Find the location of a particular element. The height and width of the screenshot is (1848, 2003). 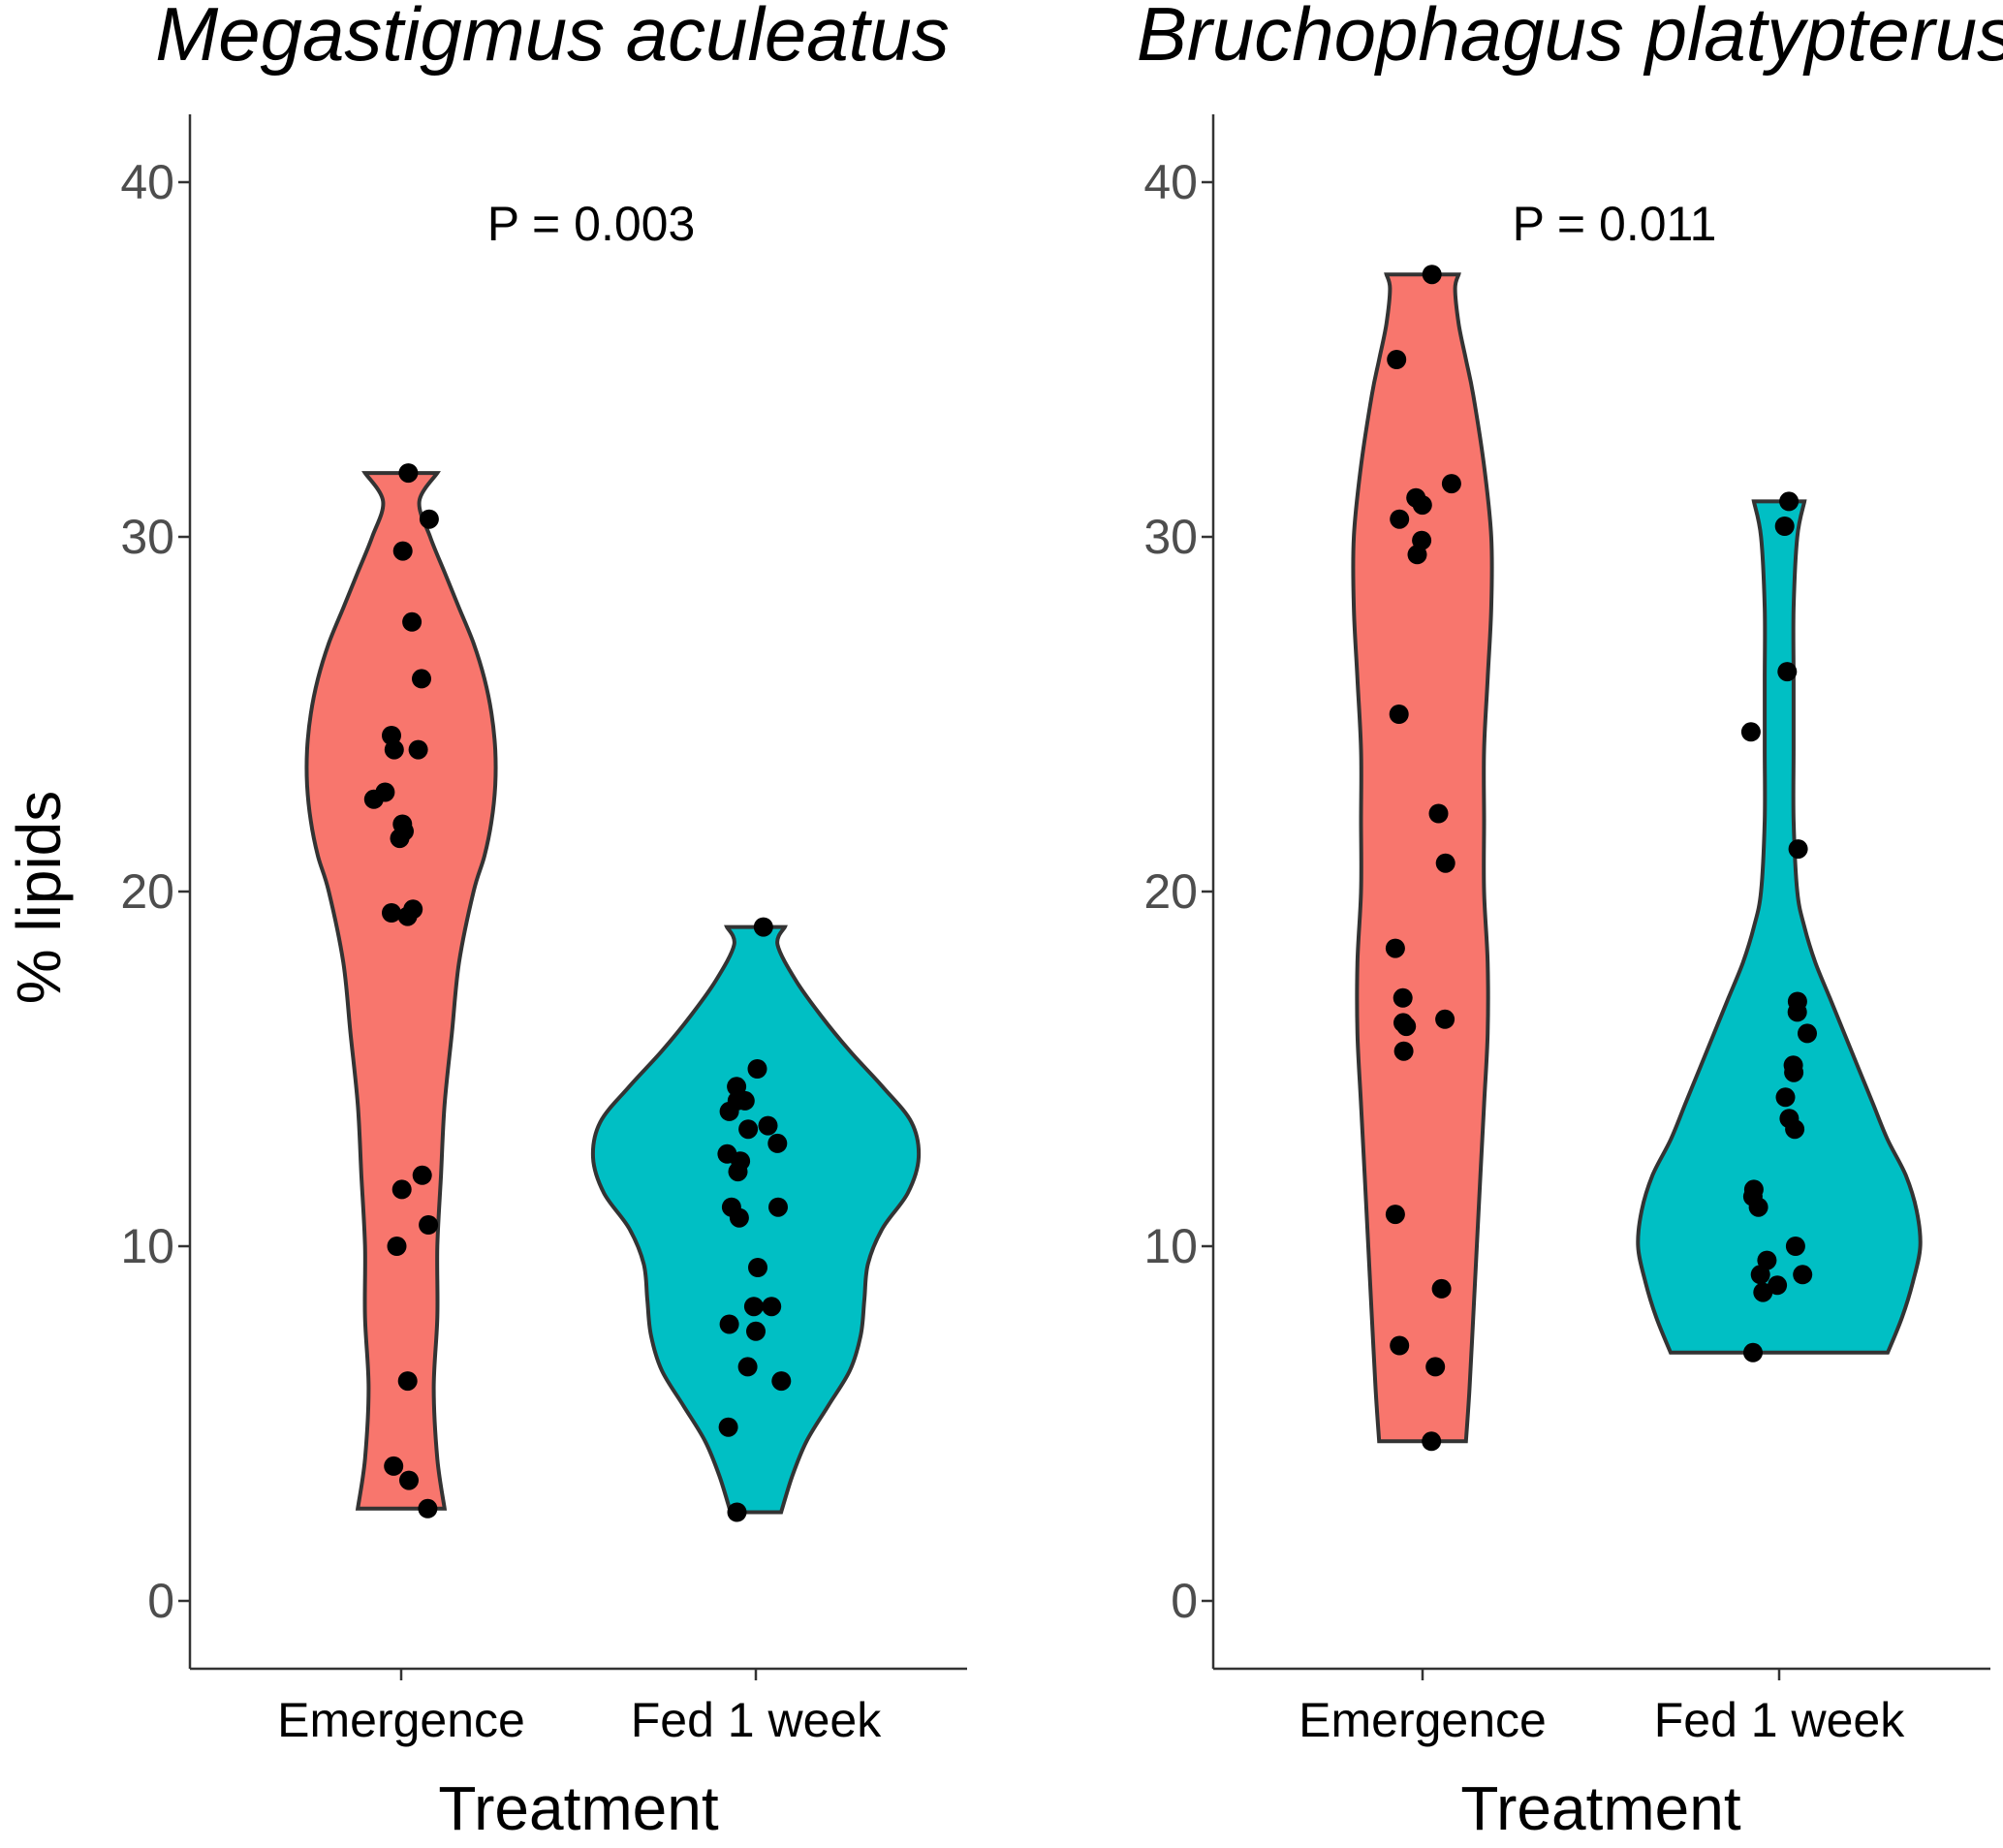

p-value-annotation: P = 0.011 is located at coordinates (1615, 224).